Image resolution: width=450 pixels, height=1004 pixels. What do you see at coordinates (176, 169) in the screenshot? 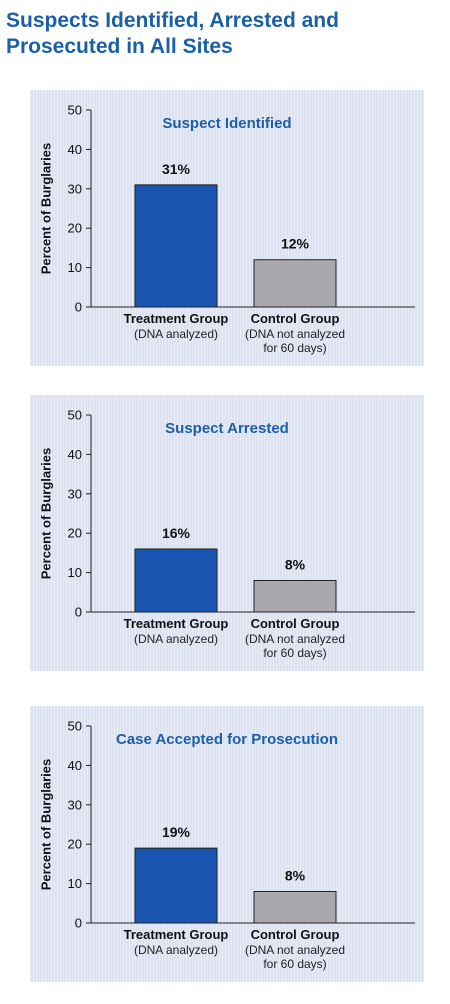
I see `bar-value-label: 31%` at bounding box center [176, 169].